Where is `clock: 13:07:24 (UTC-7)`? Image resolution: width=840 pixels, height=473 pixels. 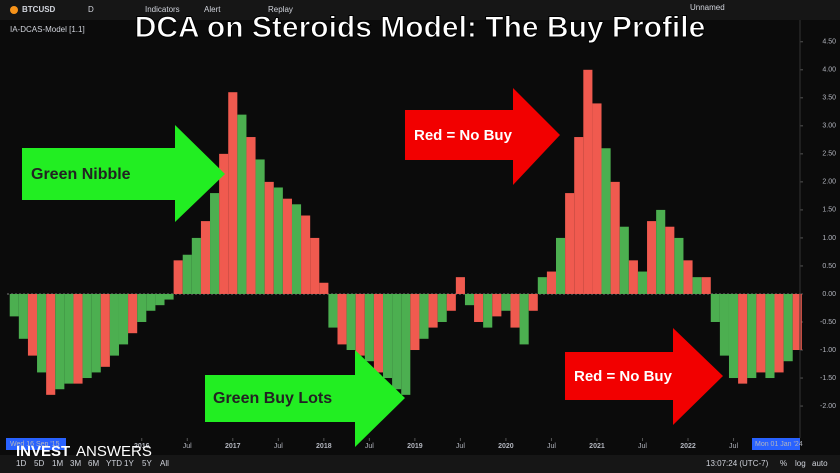
clock: 13:07:24 (UTC-7) is located at coordinates (737, 463).